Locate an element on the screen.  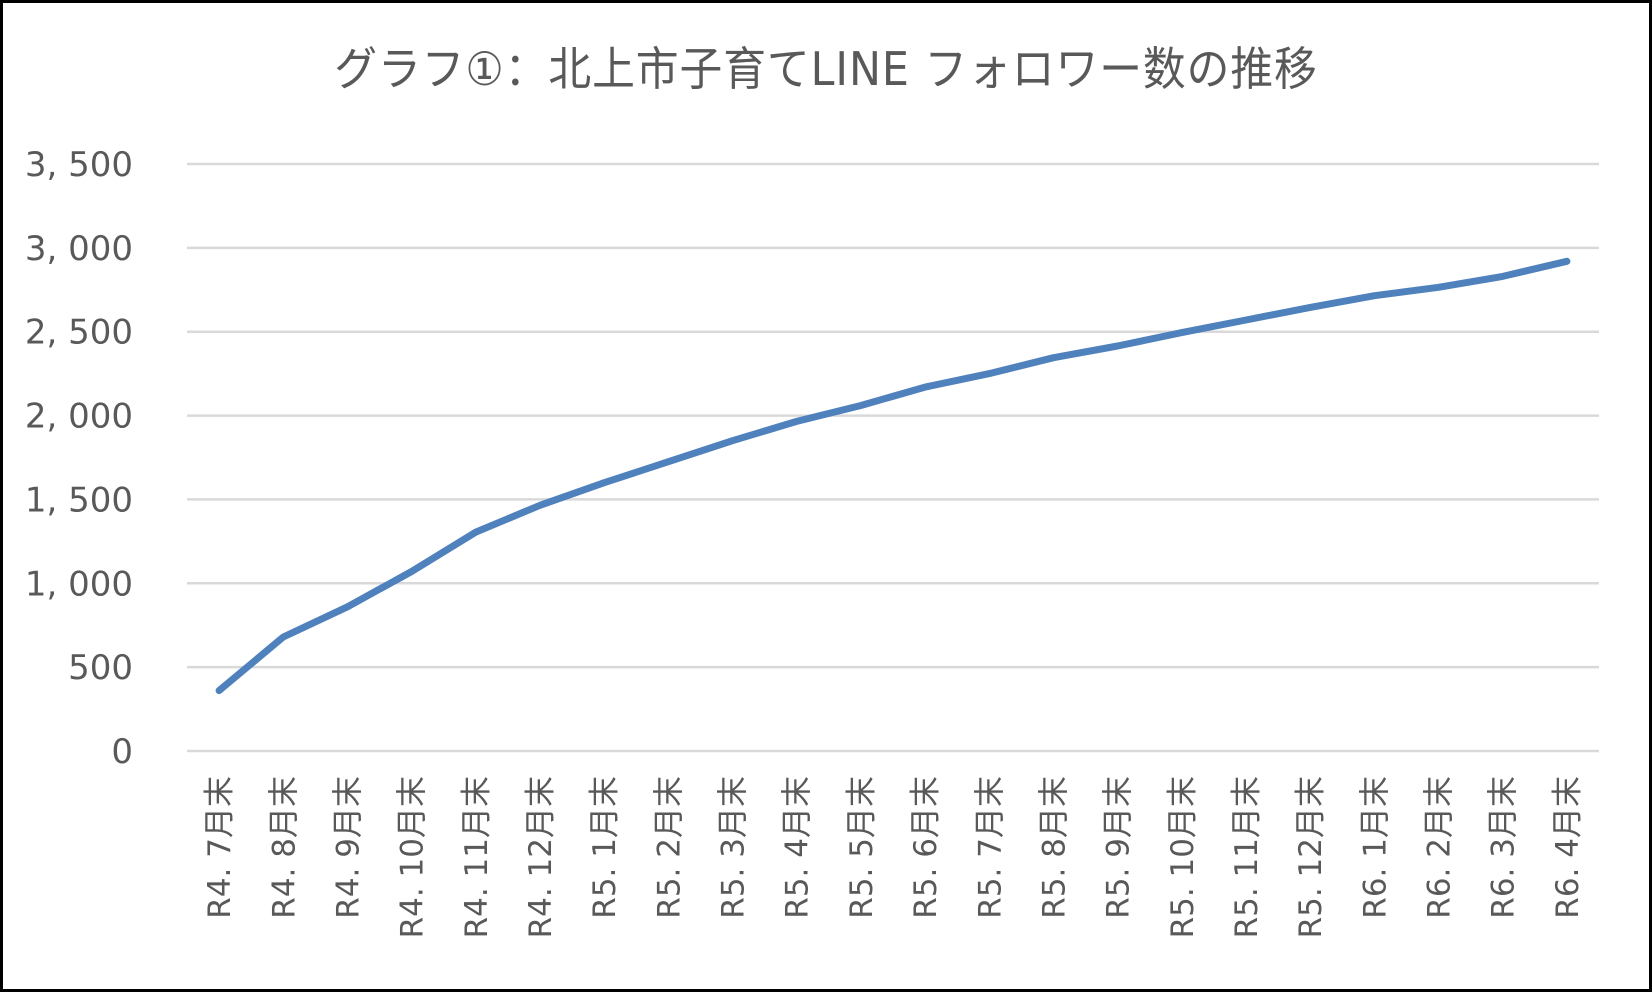
y-tick-label: 1, 000 is located at coordinates (79, 584).